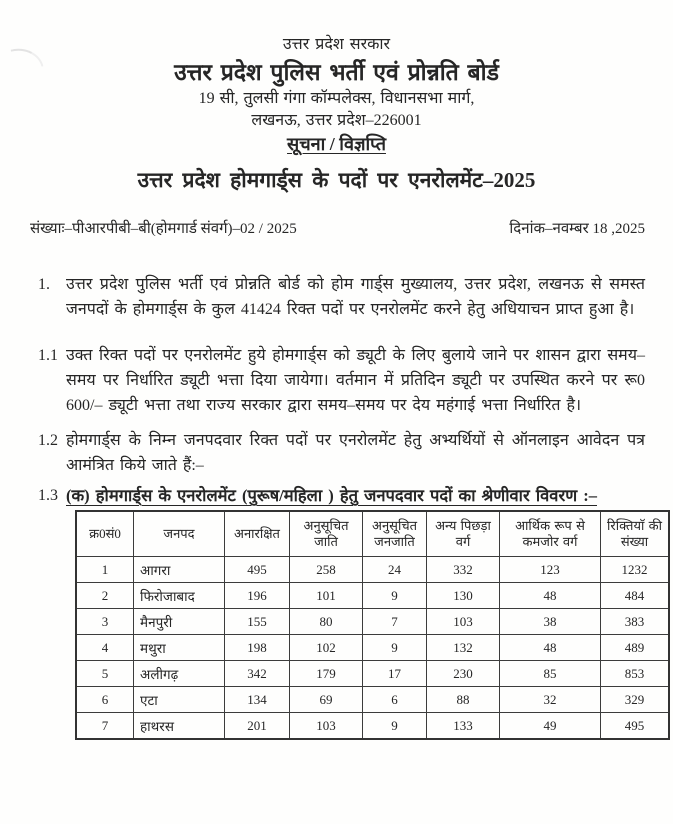 This screenshot has width=673, height=824. Describe the element at coordinates (257, 647) in the screenshot. I see `value-cell: 198` at that location.